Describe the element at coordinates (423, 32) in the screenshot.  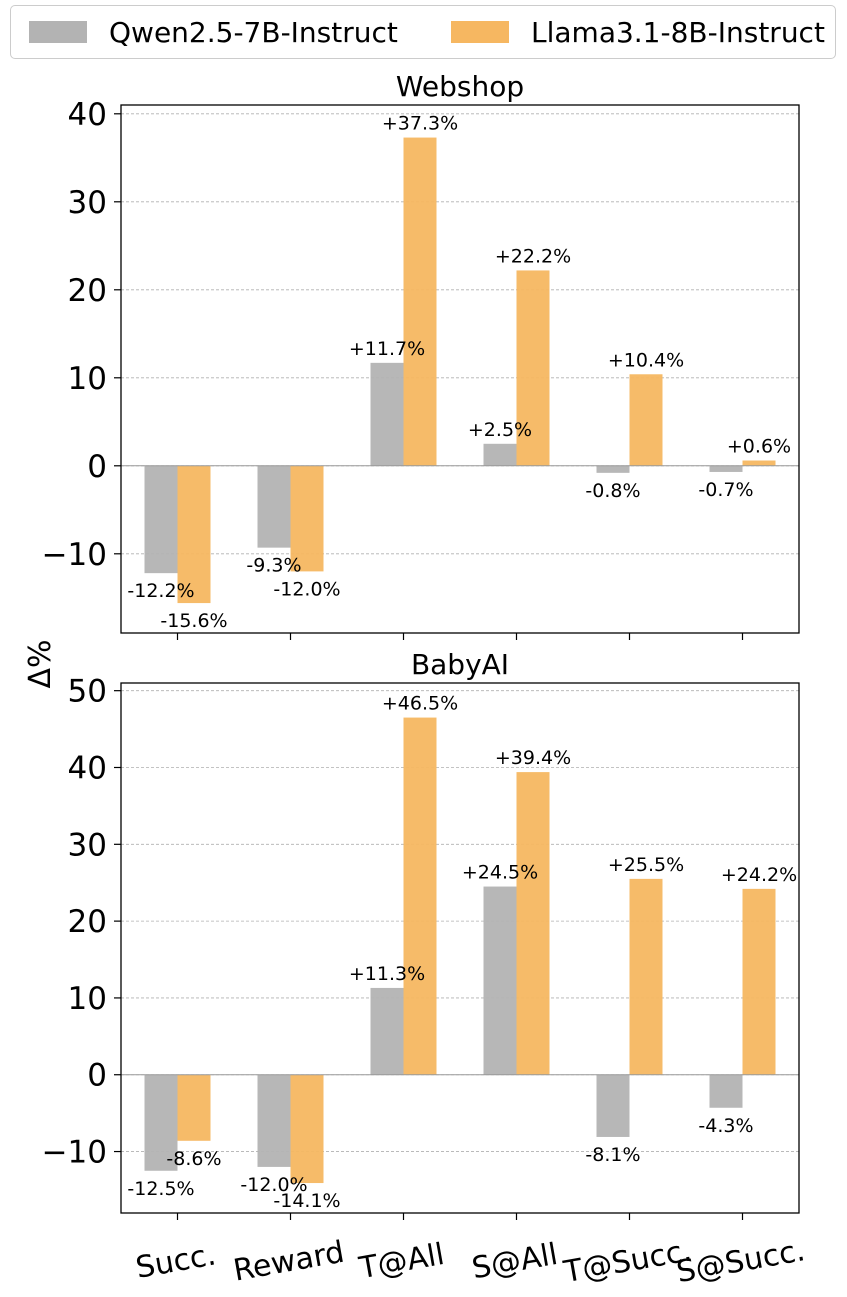
I see `legend: Qwen2.5-7B-Instruct Llama3.1-8B-Instruct` at that location.